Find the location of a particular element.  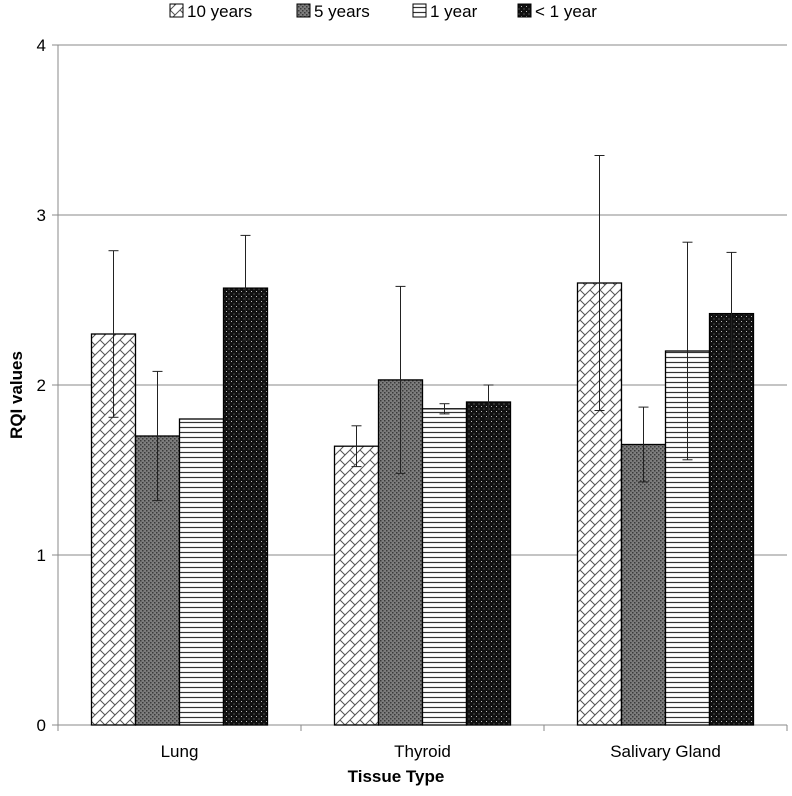

y-axis-title: RQI values is located at coordinates (16, 395).